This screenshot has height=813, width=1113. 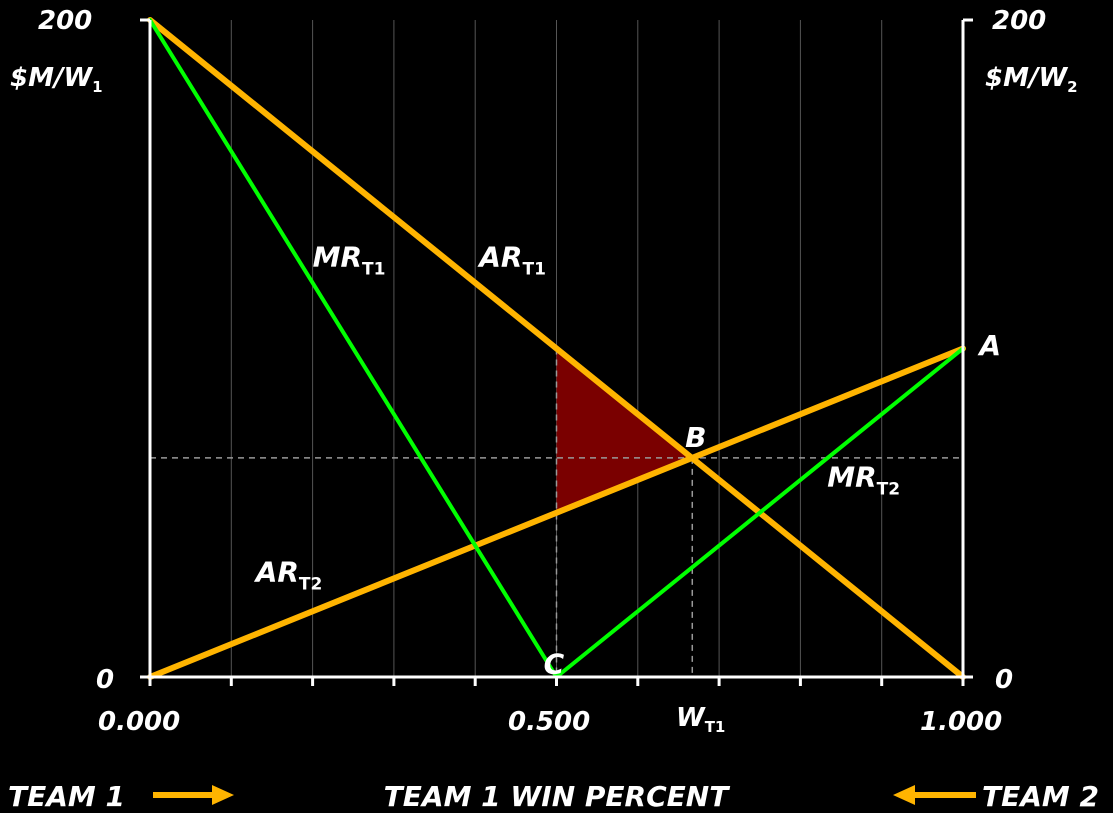 I want to click on right-y-top-label: 200, so click(x=1019, y=21).